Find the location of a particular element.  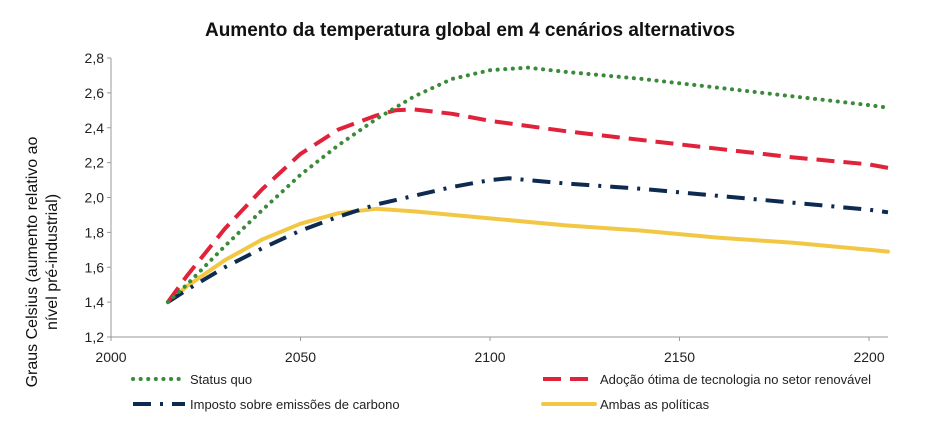

y-tick-label: 1,4 is located at coordinates (95, 302).